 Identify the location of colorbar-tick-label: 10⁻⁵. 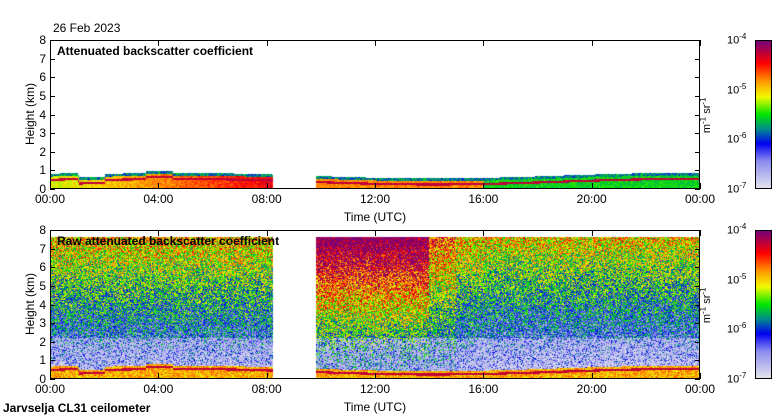
(737, 279).